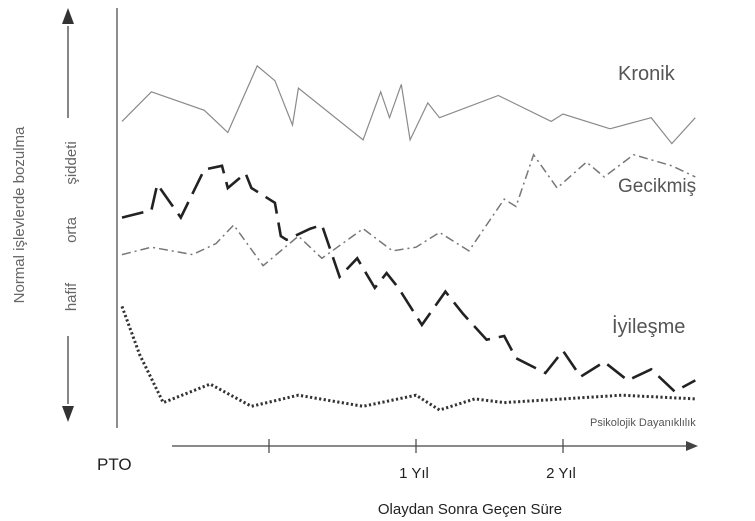 Image resolution: width=755 pixels, height=521 pixels. Describe the element at coordinates (71, 229) in the screenshot. I see `y-level-label: orta` at that location.